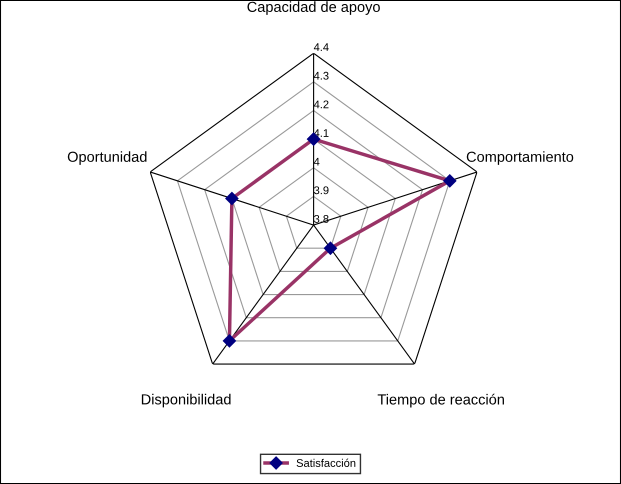  Describe the element at coordinates (107, 158) in the screenshot. I see `spoke-label: Oportunidad` at that location.